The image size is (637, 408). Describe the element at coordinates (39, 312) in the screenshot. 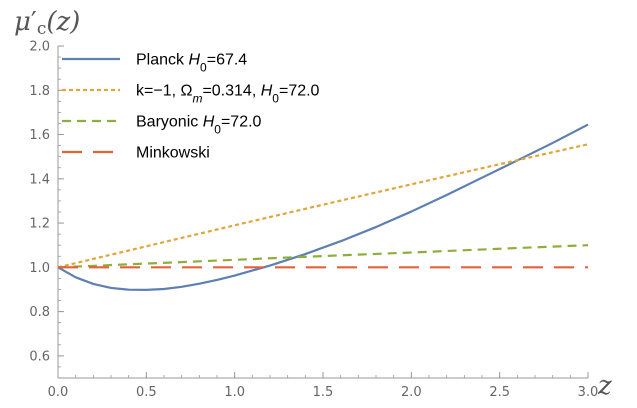

I see `y-tick-label: 0.8` at that location.